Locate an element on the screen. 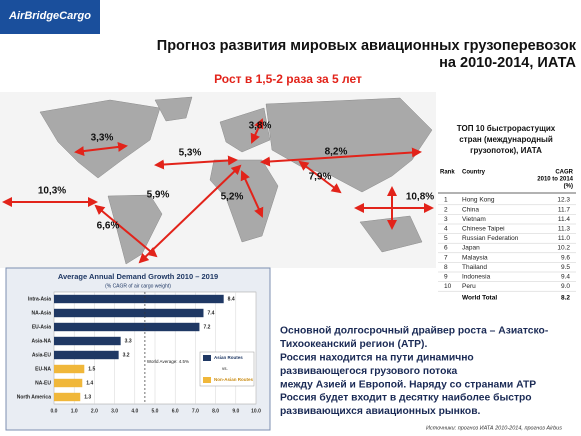 The height and width of the screenshot is (436, 581). y-tick-label: EU-NA is located at coordinates (43, 369).